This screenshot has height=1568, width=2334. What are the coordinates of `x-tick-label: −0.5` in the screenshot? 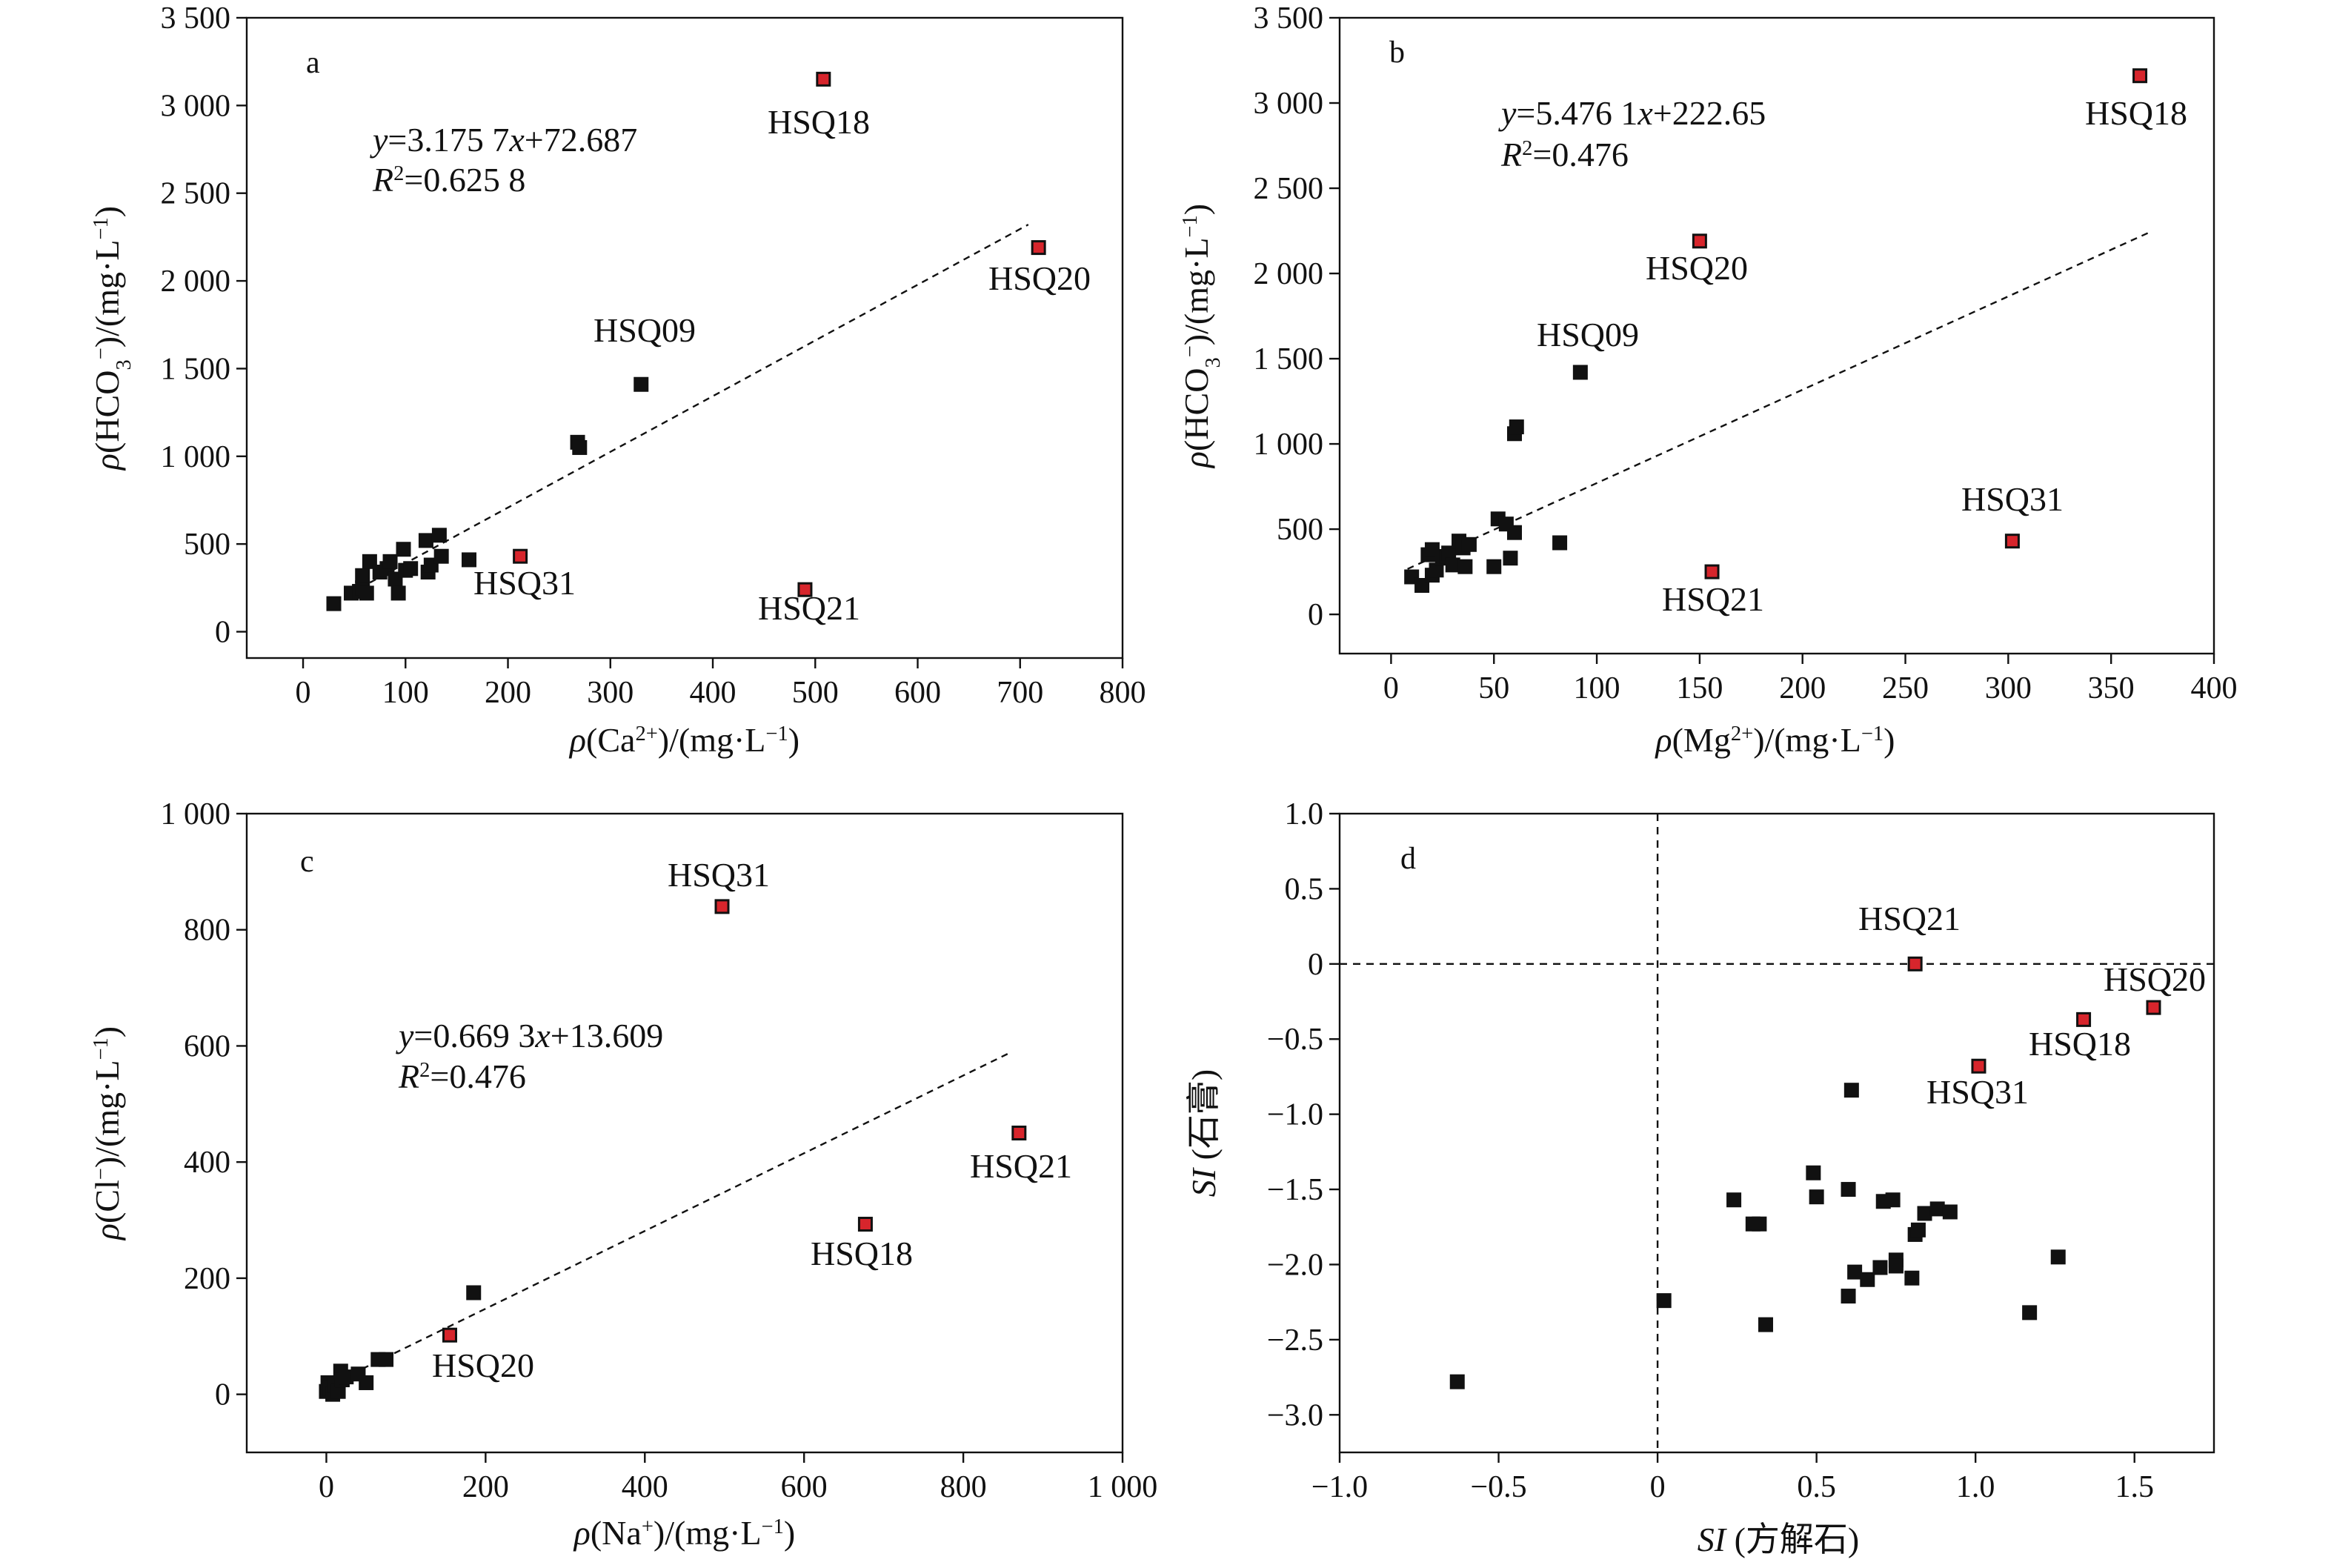 It's located at (1498, 1487).